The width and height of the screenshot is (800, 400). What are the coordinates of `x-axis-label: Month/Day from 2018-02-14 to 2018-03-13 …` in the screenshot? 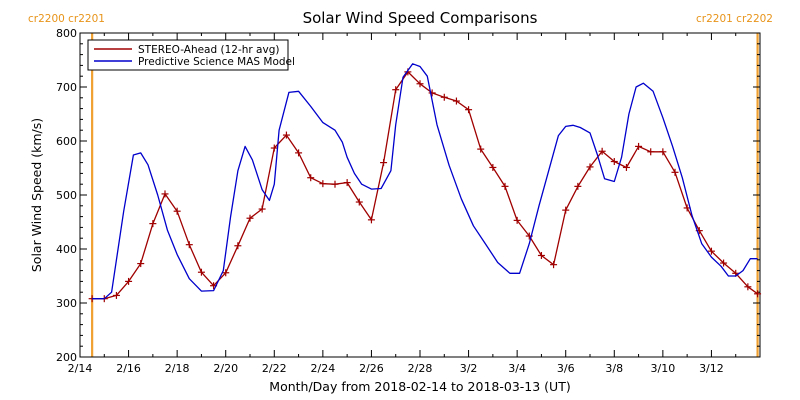 It's located at (419, 386).